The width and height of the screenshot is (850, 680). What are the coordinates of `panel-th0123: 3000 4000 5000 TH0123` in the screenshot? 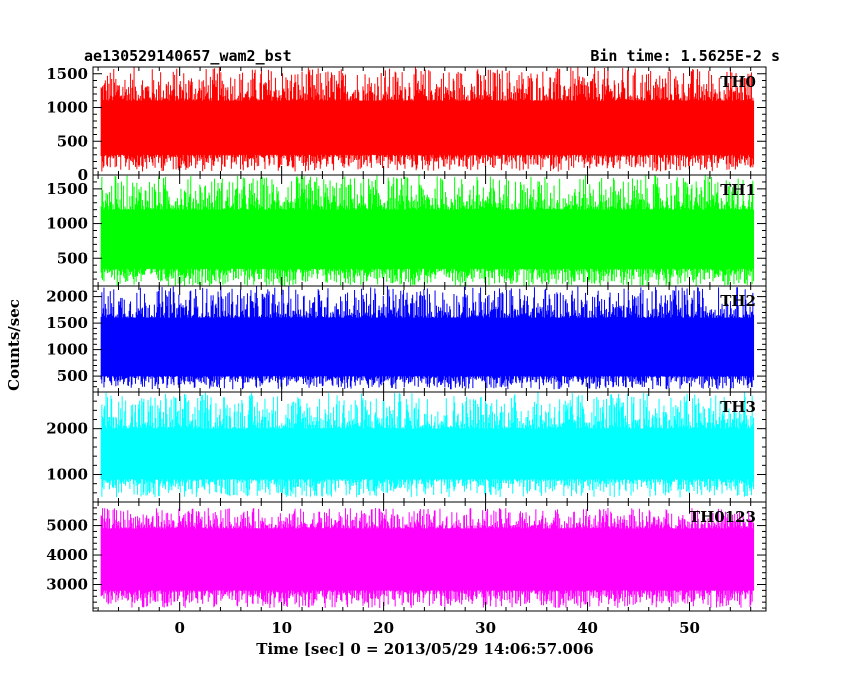 It's located at (406, 556).